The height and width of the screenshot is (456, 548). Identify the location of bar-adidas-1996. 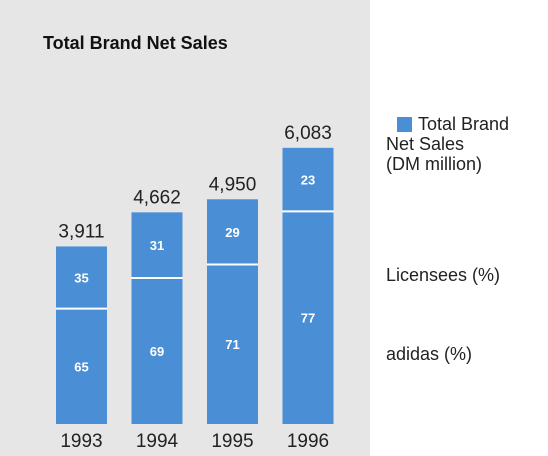
(308, 317).